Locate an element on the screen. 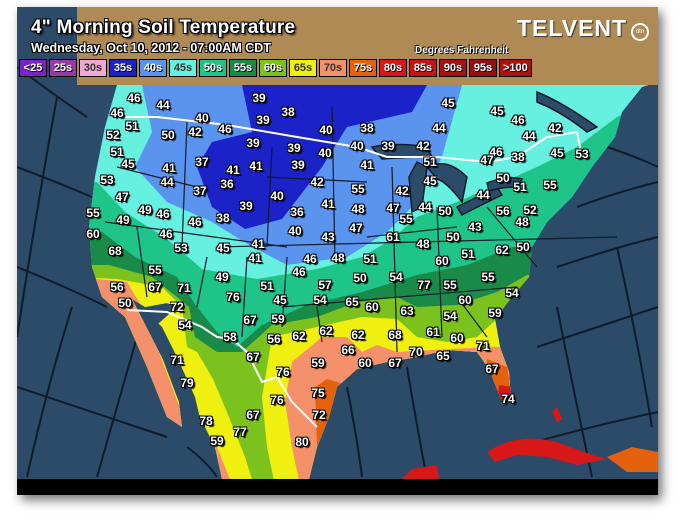  station-temperature: 63 is located at coordinates (407, 311).